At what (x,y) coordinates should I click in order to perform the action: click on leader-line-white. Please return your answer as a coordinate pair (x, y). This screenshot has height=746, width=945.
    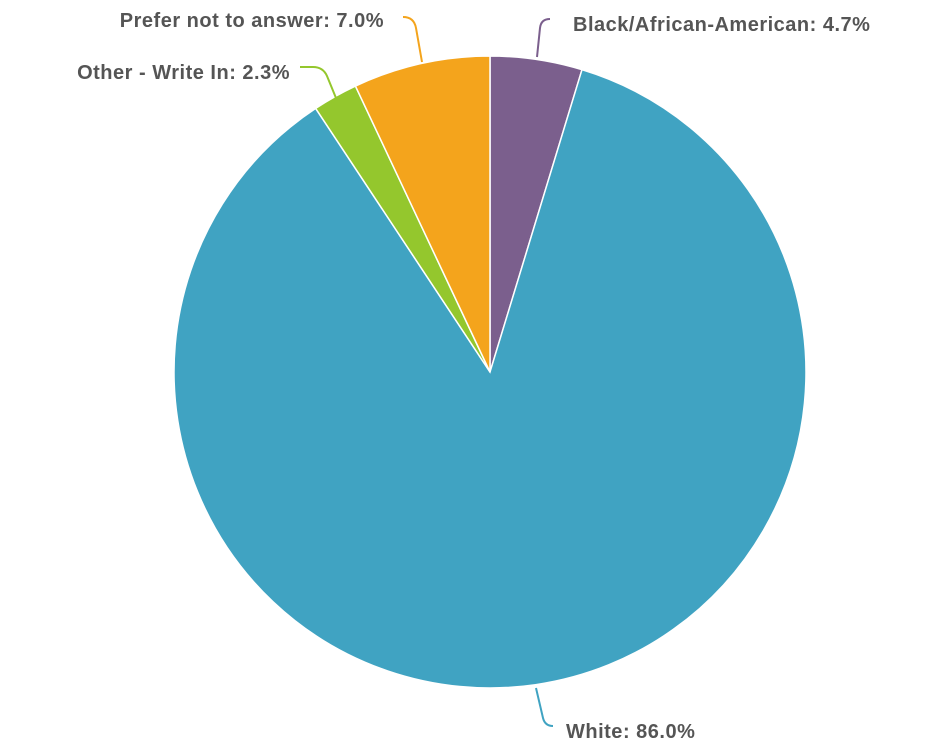
    Looking at the image, I should click on (544, 707).